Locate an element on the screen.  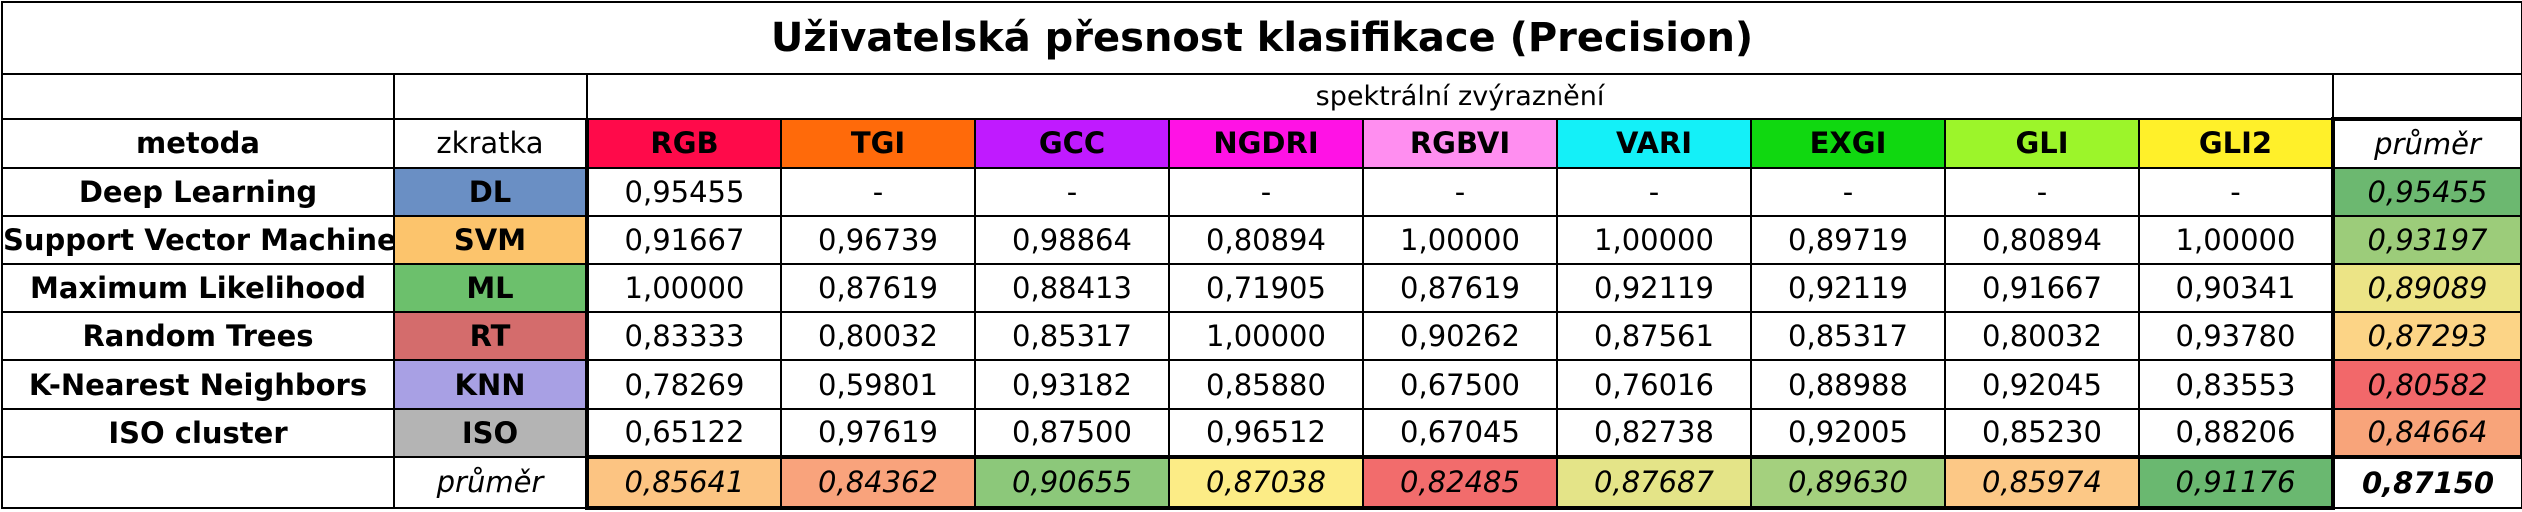
value-cell: 0,71905 is located at coordinates (1266, 288).